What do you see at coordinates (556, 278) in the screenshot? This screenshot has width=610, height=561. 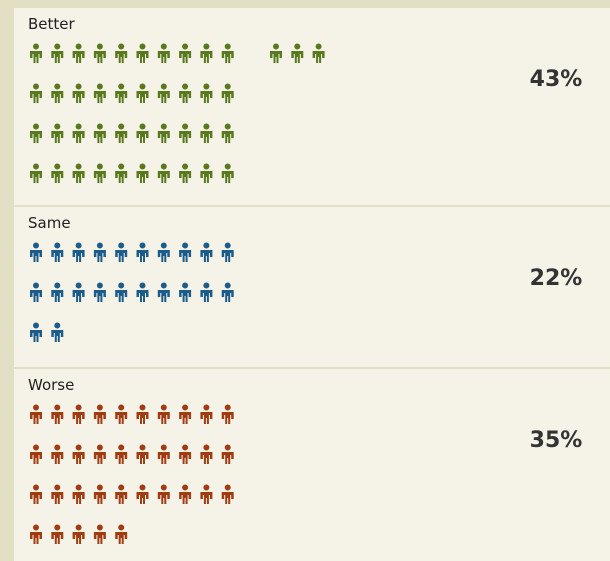 I see `value-label: 22%` at bounding box center [556, 278].